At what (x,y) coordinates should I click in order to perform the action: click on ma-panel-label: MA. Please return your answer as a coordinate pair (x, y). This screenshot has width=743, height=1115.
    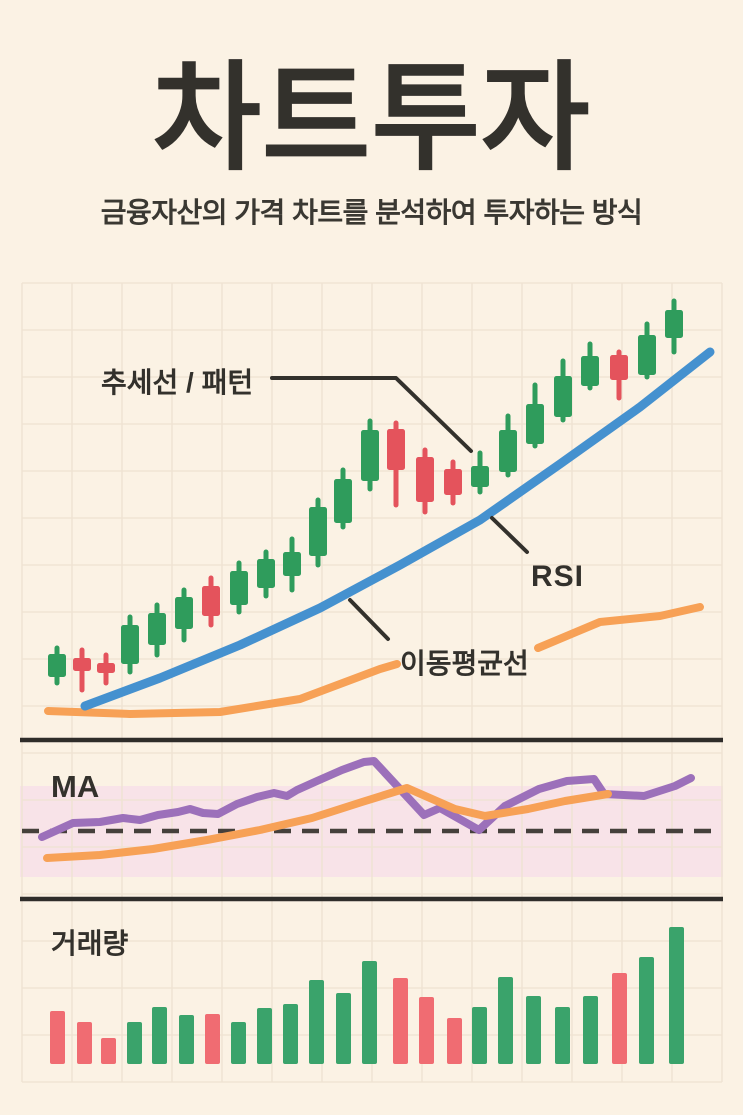
    Looking at the image, I should click on (75, 786).